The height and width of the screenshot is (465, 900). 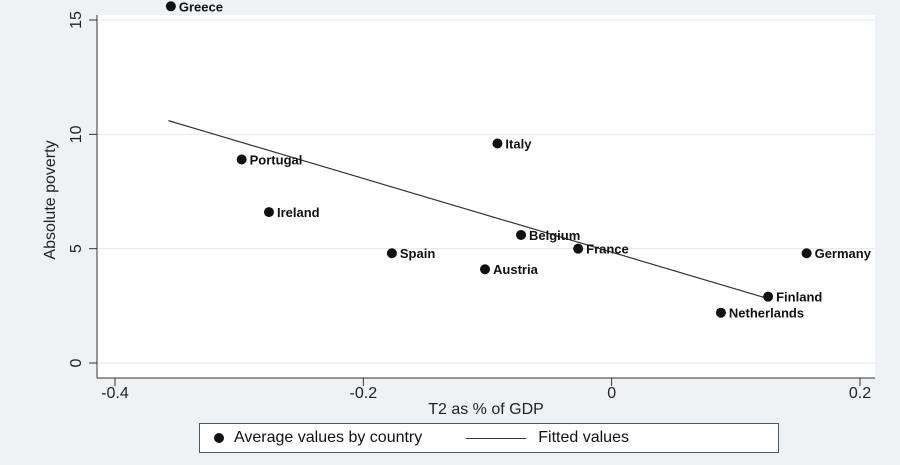 I want to click on point-label: Greece, so click(x=201, y=7).